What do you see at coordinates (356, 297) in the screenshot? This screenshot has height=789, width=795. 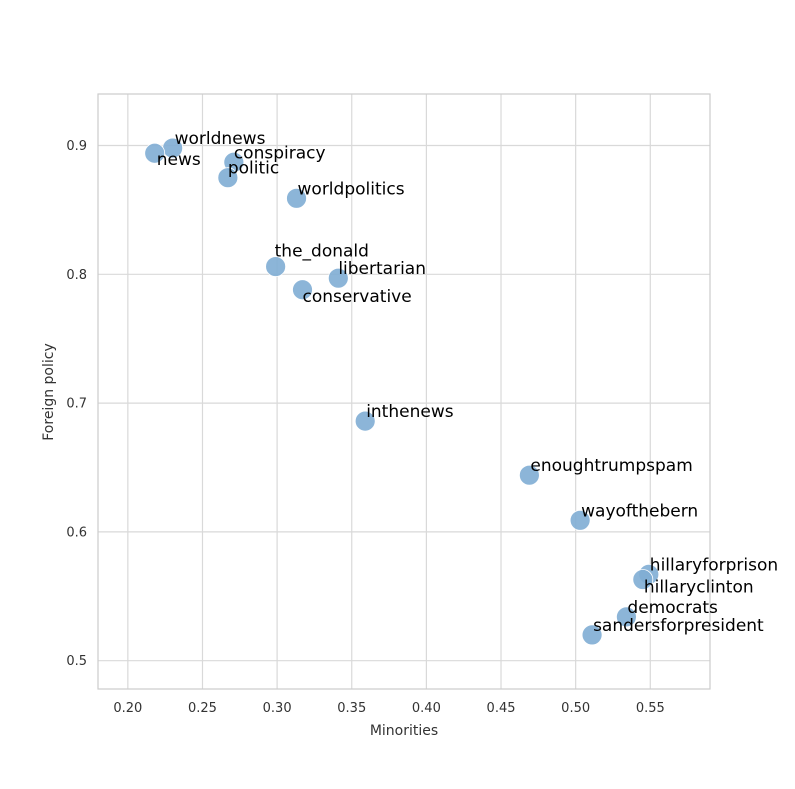 I see `point-label: conservative` at bounding box center [356, 297].